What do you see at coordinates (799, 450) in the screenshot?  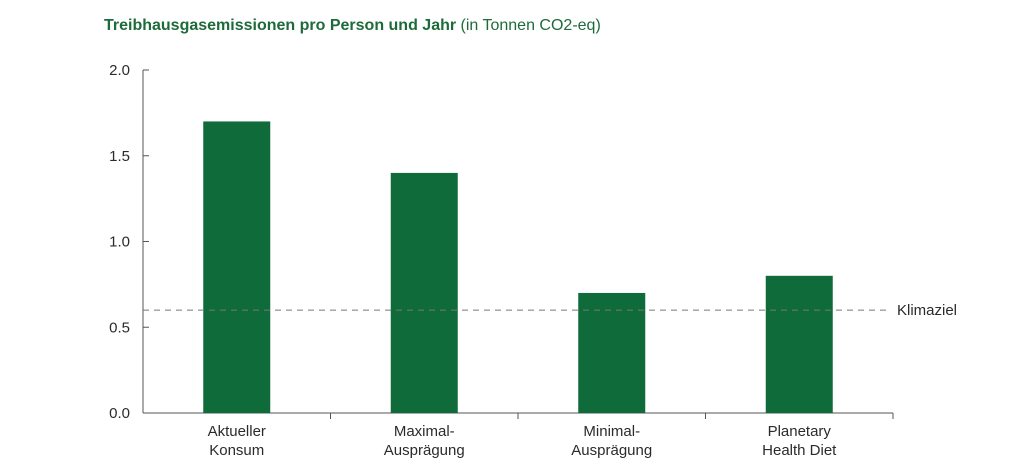 I see `x-category-label: Health Diet` at bounding box center [799, 450].